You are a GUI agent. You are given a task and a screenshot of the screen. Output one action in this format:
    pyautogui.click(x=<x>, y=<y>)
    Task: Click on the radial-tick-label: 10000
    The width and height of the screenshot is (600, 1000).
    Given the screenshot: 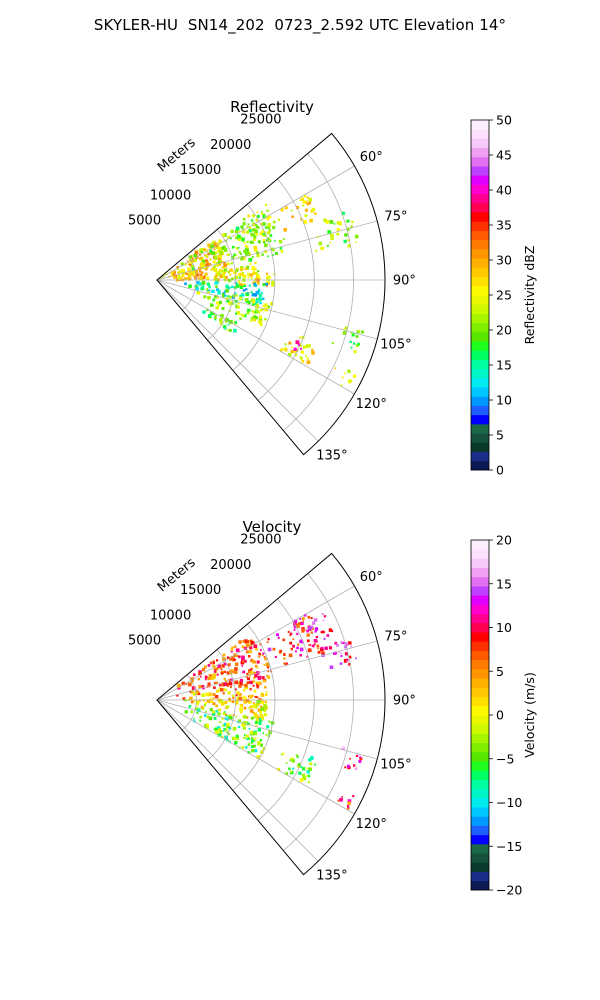 What is the action you would take?
    pyautogui.click(x=170, y=615)
    